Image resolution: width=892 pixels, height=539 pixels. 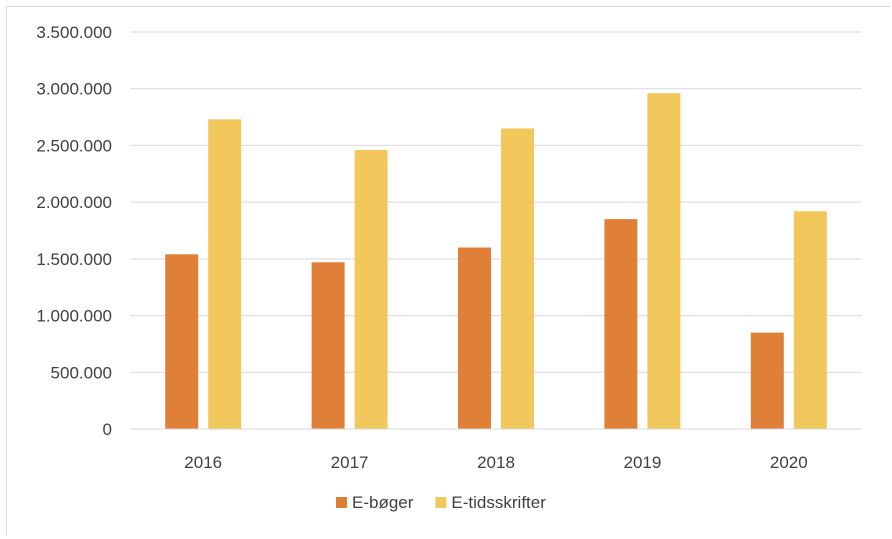 I want to click on y-tick-label: 3.000.000, so click(x=74, y=89).